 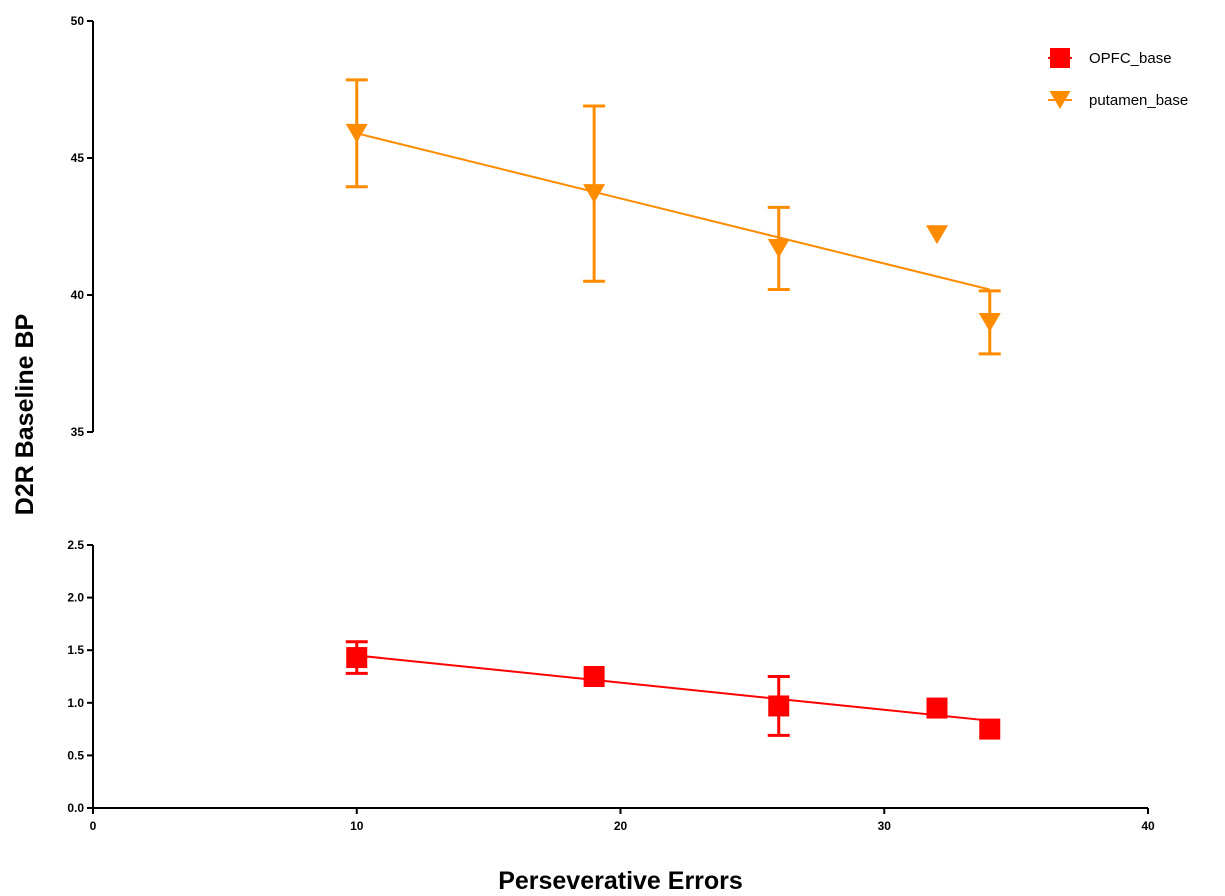 I want to click on x-tick-label: 0, so click(x=93, y=826).